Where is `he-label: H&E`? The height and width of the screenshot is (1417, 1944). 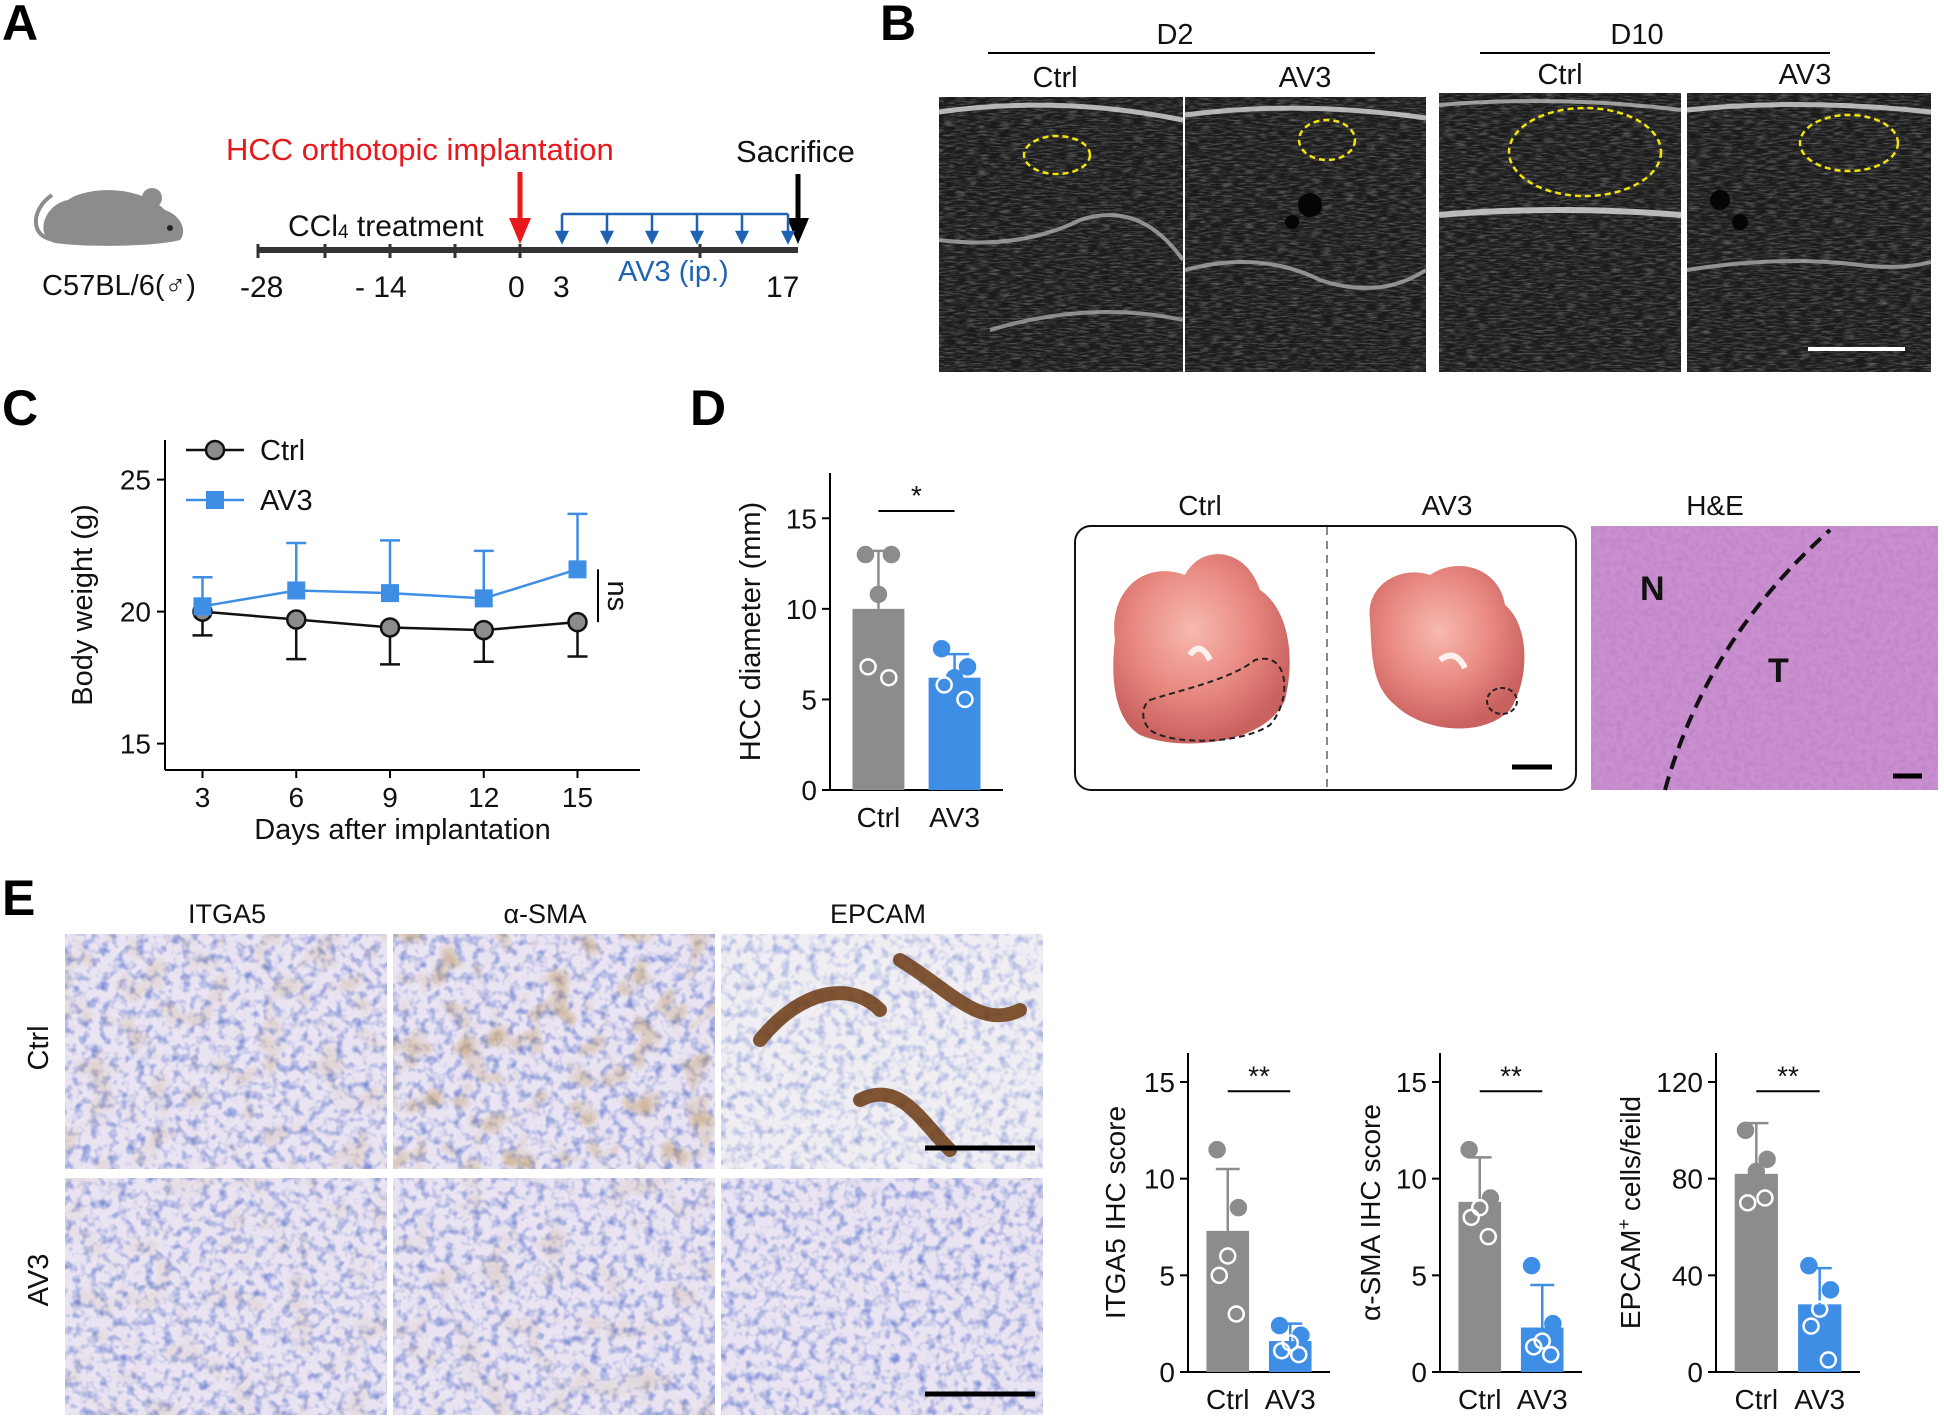 he-label: H&E is located at coordinates (1715, 505).